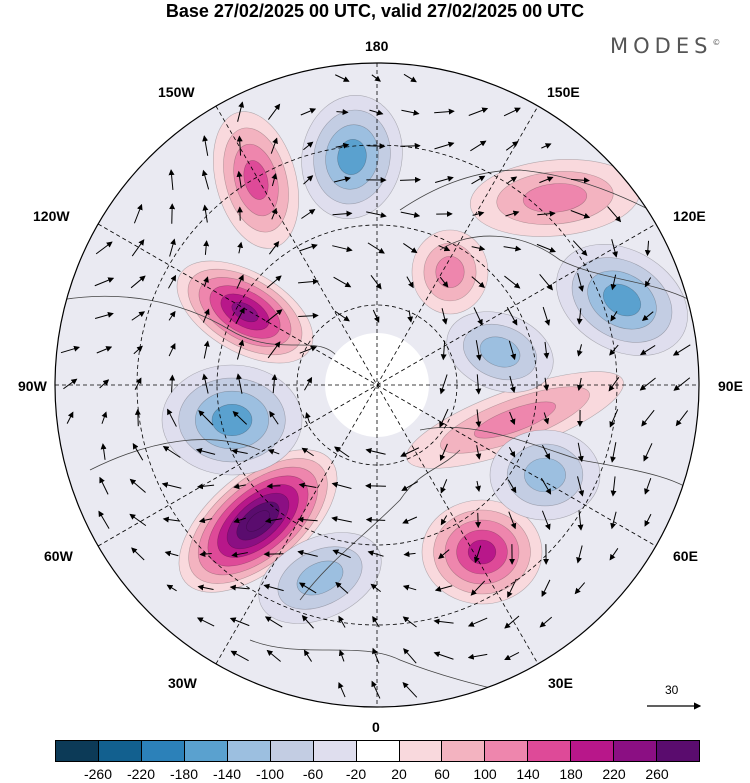  Describe the element at coordinates (270, 774) in the screenshot. I see `colorbar-tick-label: -100` at that location.